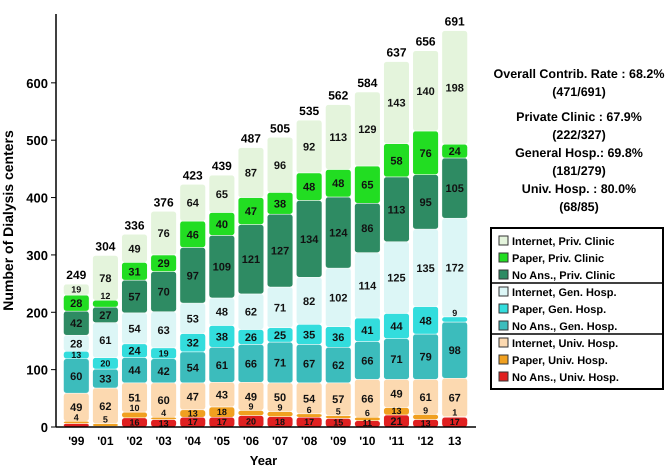  What do you see at coordinates (367, 441) in the screenshot?
I see `x-tick-label: '10` at bounding box center [367, 441].